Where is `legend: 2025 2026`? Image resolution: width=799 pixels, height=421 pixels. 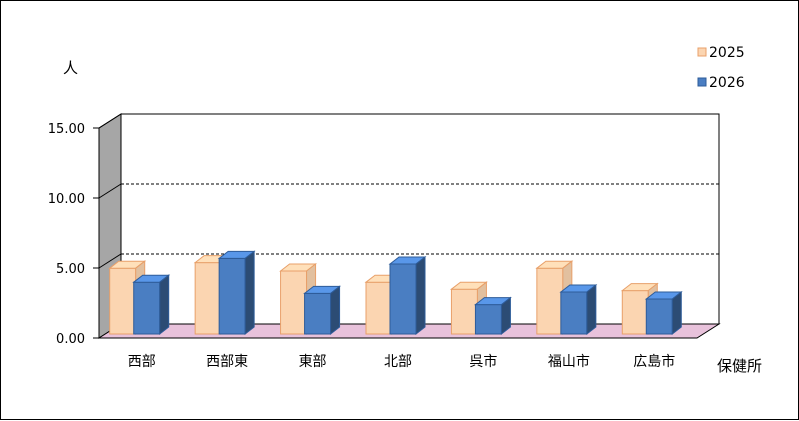
legend: 2025 2026 is located at coordinates (721, 68).